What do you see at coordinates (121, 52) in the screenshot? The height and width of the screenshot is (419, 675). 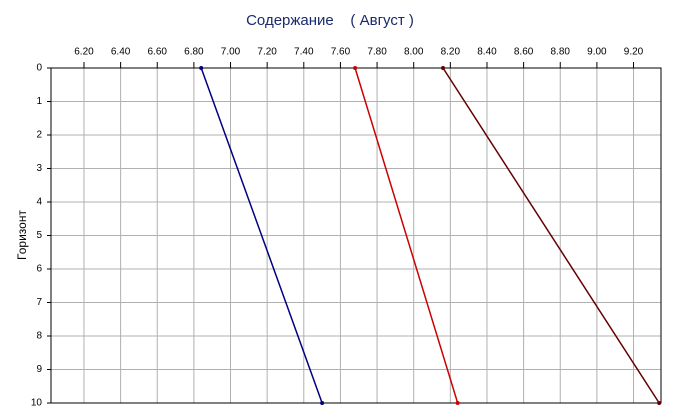 I see `x-tick-label: 6.40` at bounding box center [121, 52].